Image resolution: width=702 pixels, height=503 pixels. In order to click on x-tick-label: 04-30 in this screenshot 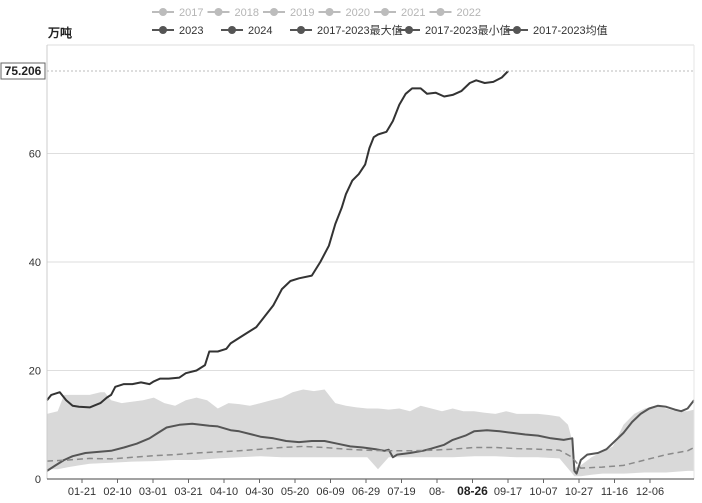, I will do `click(259, 492)`.